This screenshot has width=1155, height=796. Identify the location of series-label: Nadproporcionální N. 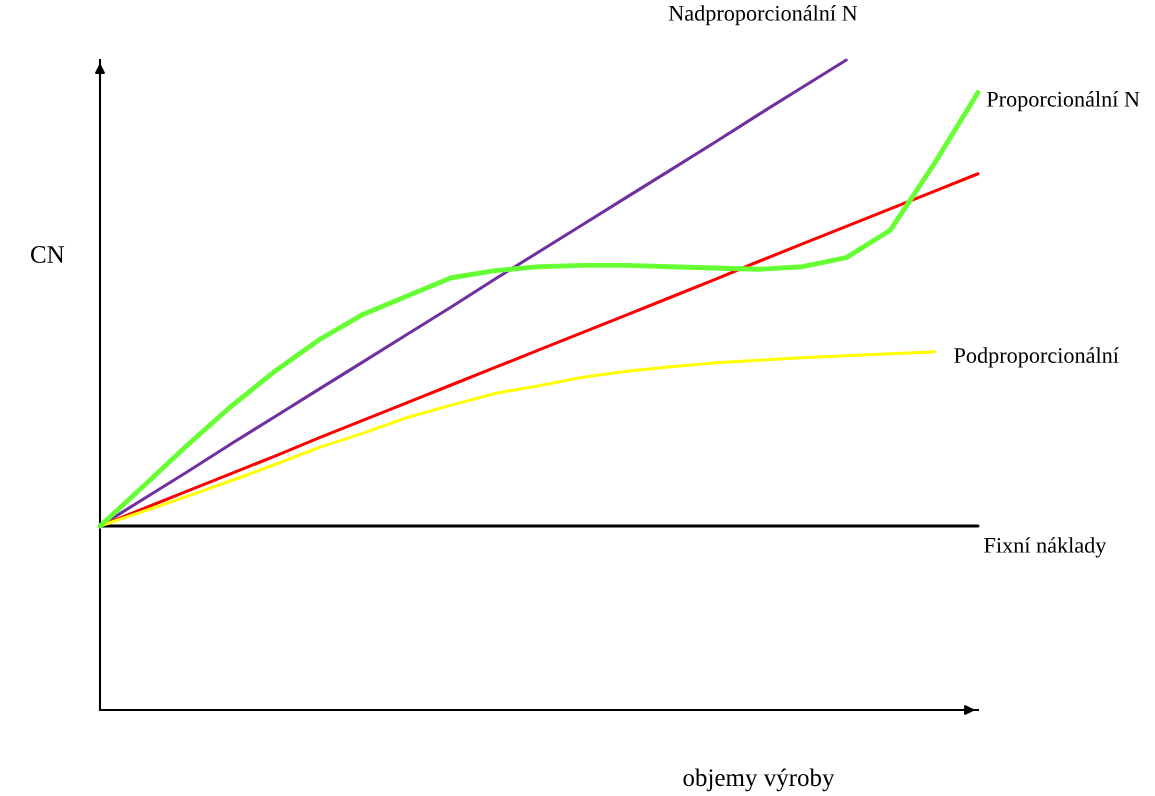
(763, 15).